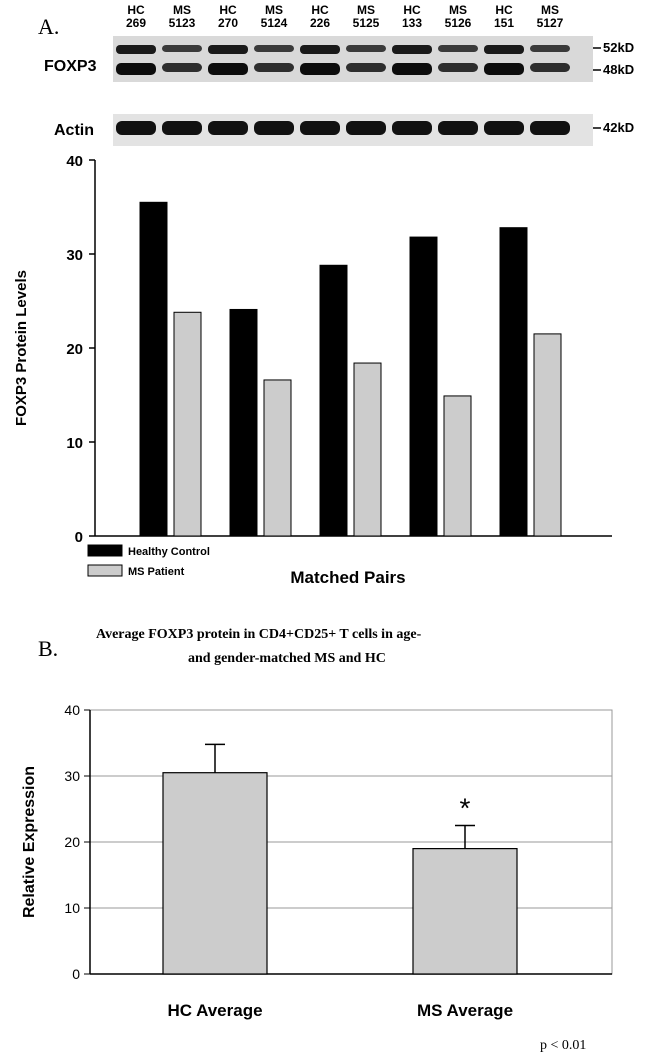 The height and width of the screenshot is (1061, 647). I want to click on panel-a-letter: A., so click(49, 26).